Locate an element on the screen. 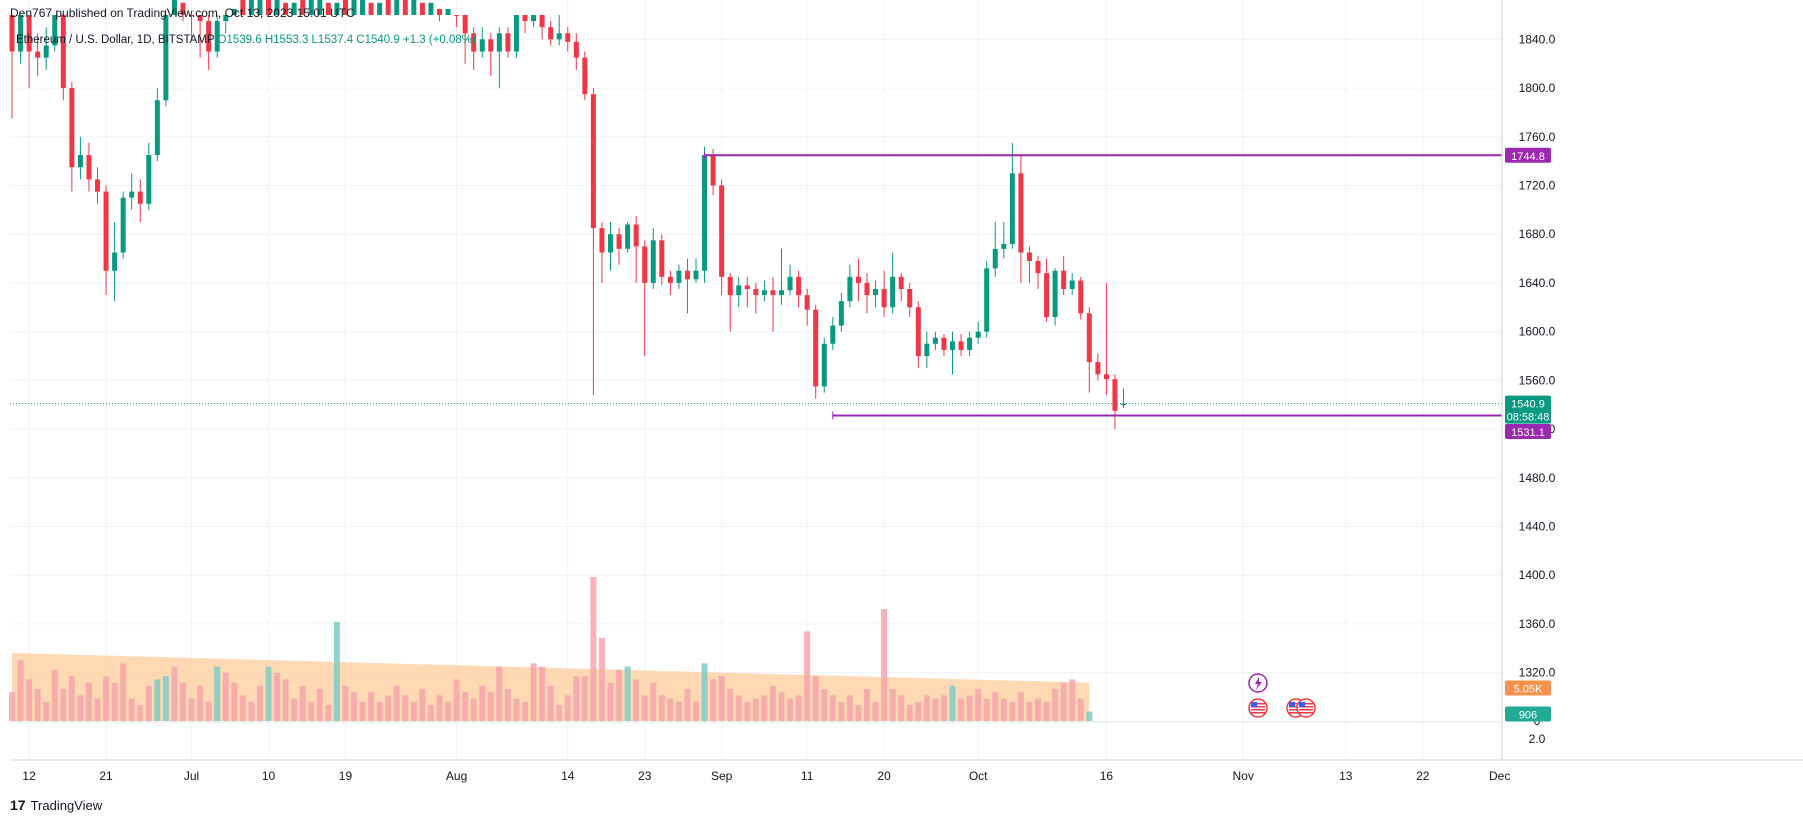 The width and height of the screenshot is (1803, 826). tradingview-logo-icon: 17 is located at coordinates (18, 805).